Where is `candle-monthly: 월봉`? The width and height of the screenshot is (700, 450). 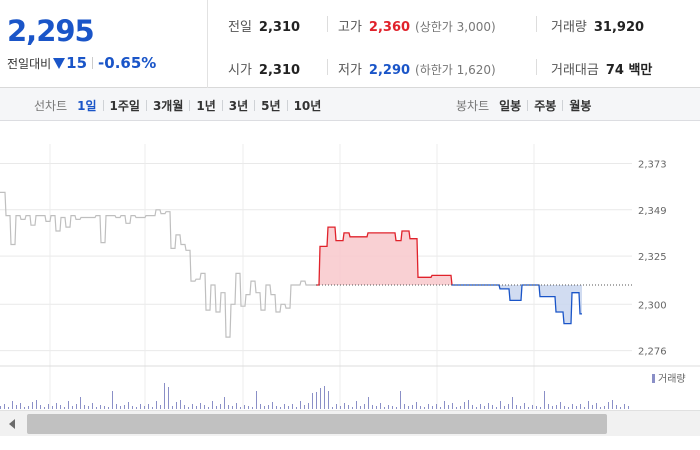
candle-monthly: 월봉 is located at coordinates (580, 106).